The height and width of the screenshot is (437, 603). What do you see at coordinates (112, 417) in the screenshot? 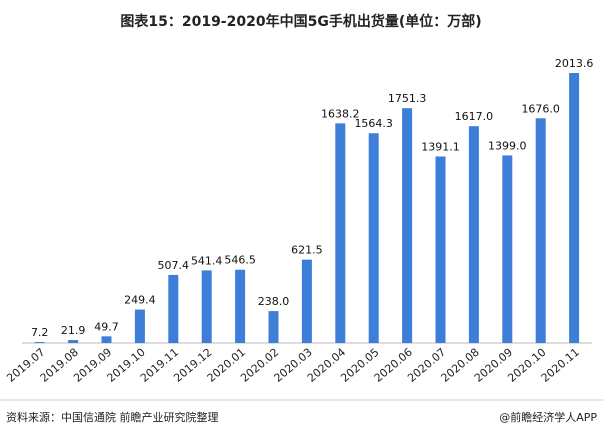
I see `source-note: 资料来源：中国信通院 前瞻产业研究院整理` at bounding box center [112, 417].